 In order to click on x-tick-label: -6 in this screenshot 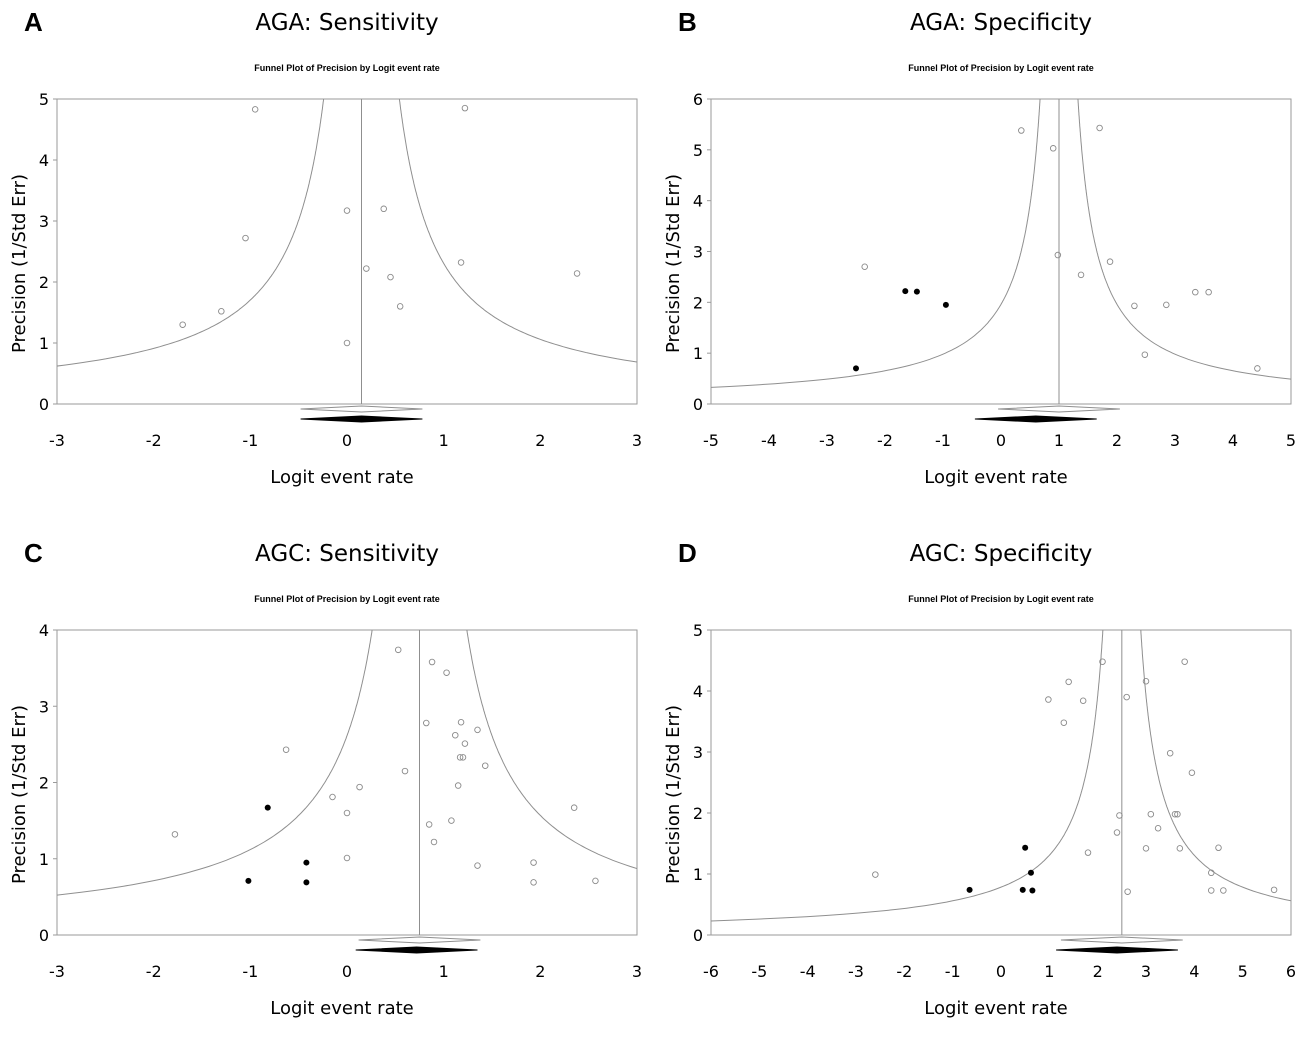, I will do `click(711, 971)`.